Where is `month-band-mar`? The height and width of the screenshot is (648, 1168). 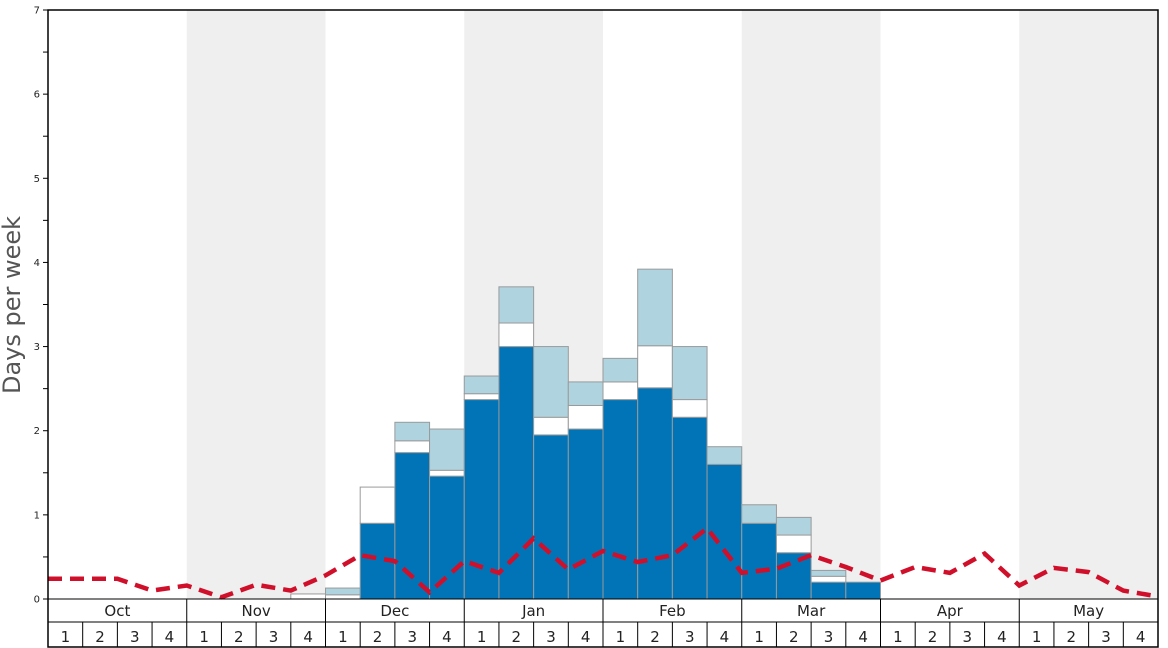
month-band-mar is located at coordinates (811, 304).